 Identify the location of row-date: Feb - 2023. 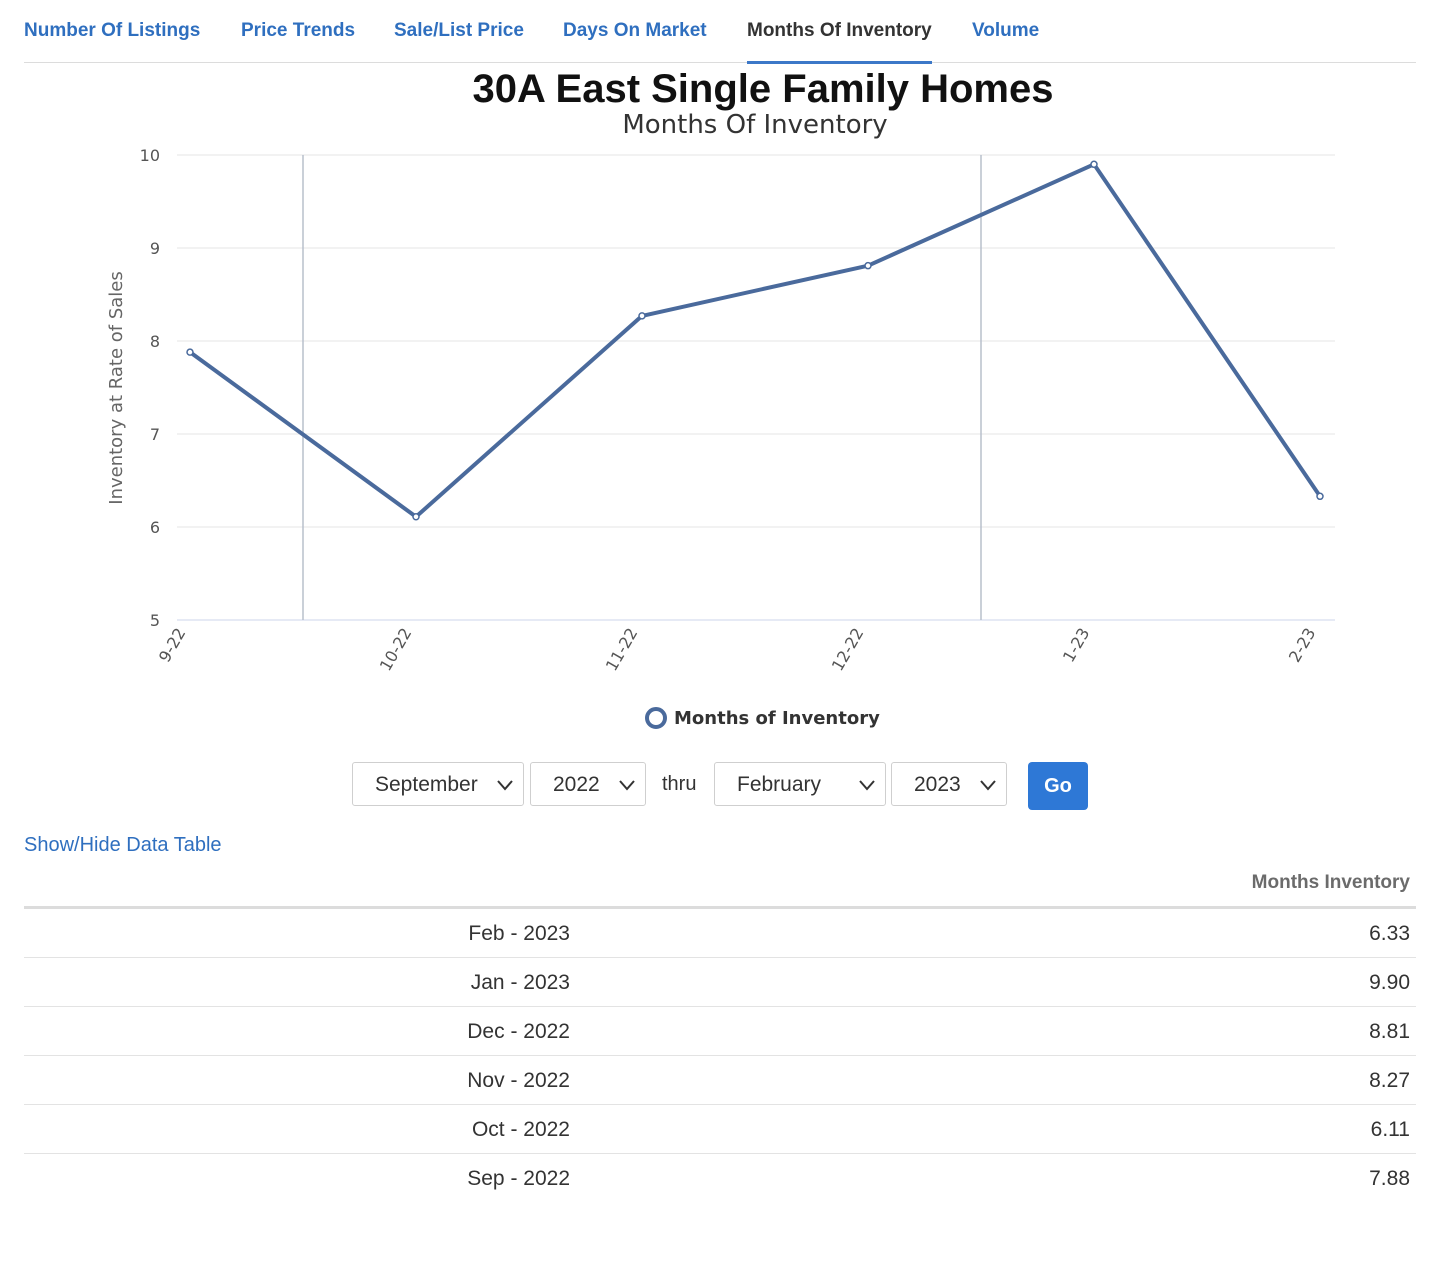
(519, 933).